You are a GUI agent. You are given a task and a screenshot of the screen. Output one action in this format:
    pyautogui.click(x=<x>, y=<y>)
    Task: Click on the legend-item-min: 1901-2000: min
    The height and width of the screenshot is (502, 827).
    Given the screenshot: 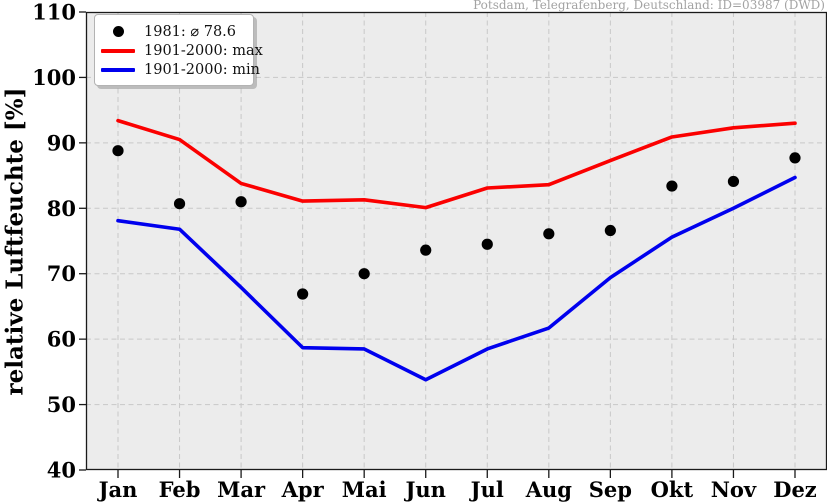 What is the action you would take?
    pyautogui.click(x=180, y=69)
    